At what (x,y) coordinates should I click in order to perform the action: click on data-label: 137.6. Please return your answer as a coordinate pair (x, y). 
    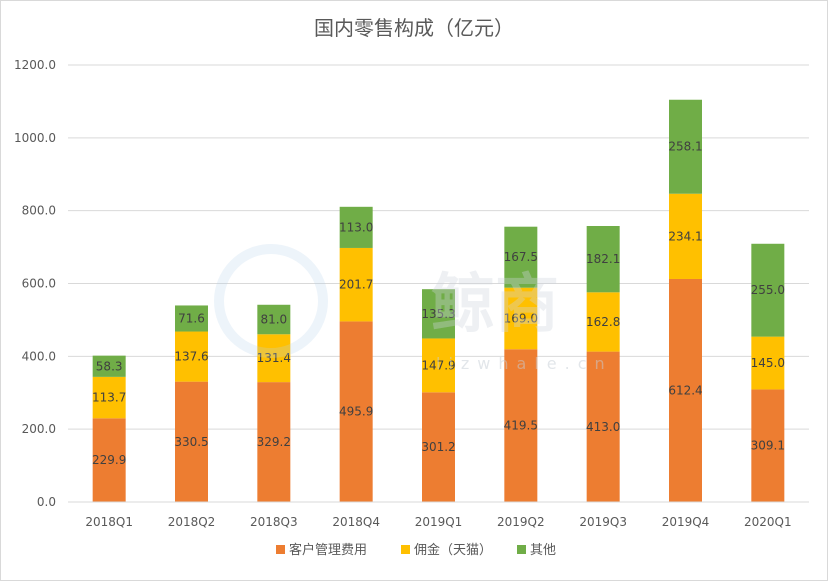
    Looking at the image, I should click on (191, 357).